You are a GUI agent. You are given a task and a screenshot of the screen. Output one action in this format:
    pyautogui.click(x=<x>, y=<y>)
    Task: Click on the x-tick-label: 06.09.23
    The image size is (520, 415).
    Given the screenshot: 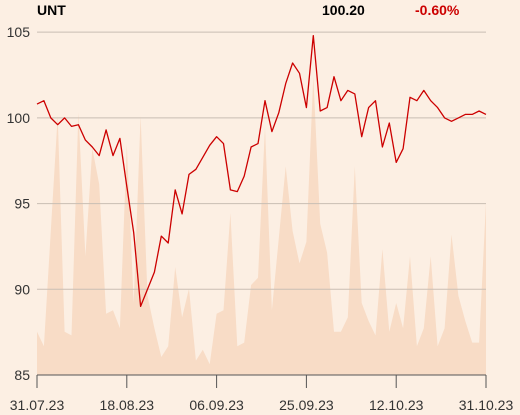 What is the action you would take?
    pyautogui.click(x=216, y=405)
    